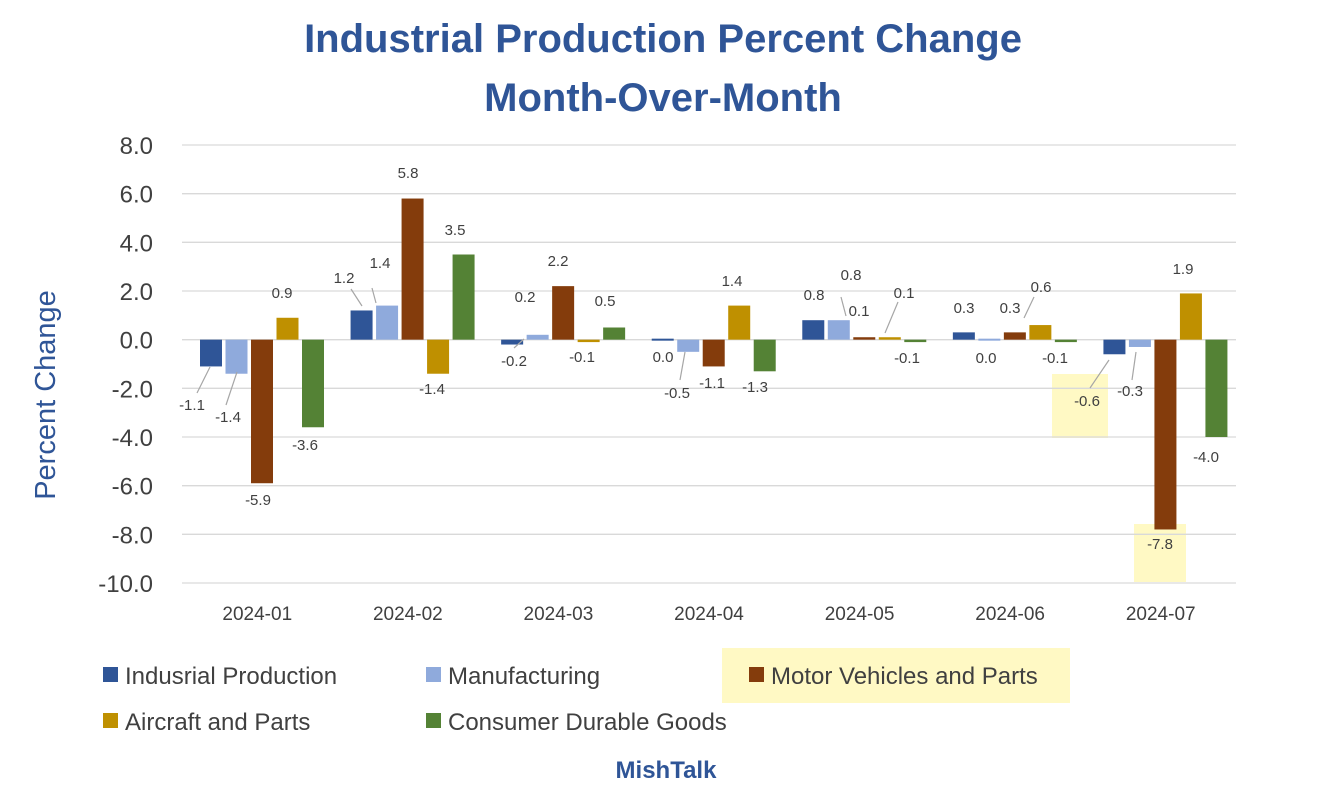 The width and height of the screenshot is (1333, 808). I want to click on y-axis-label: Percent Change, so click(46, 395).